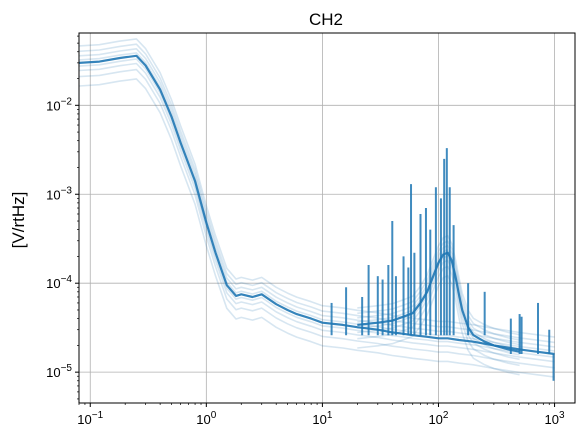 The height and width of the screenshot is (441, 585). Describe the element at coordinates (555, 418) in the screenshot. I see `x-tick-label: 10³` at that location.